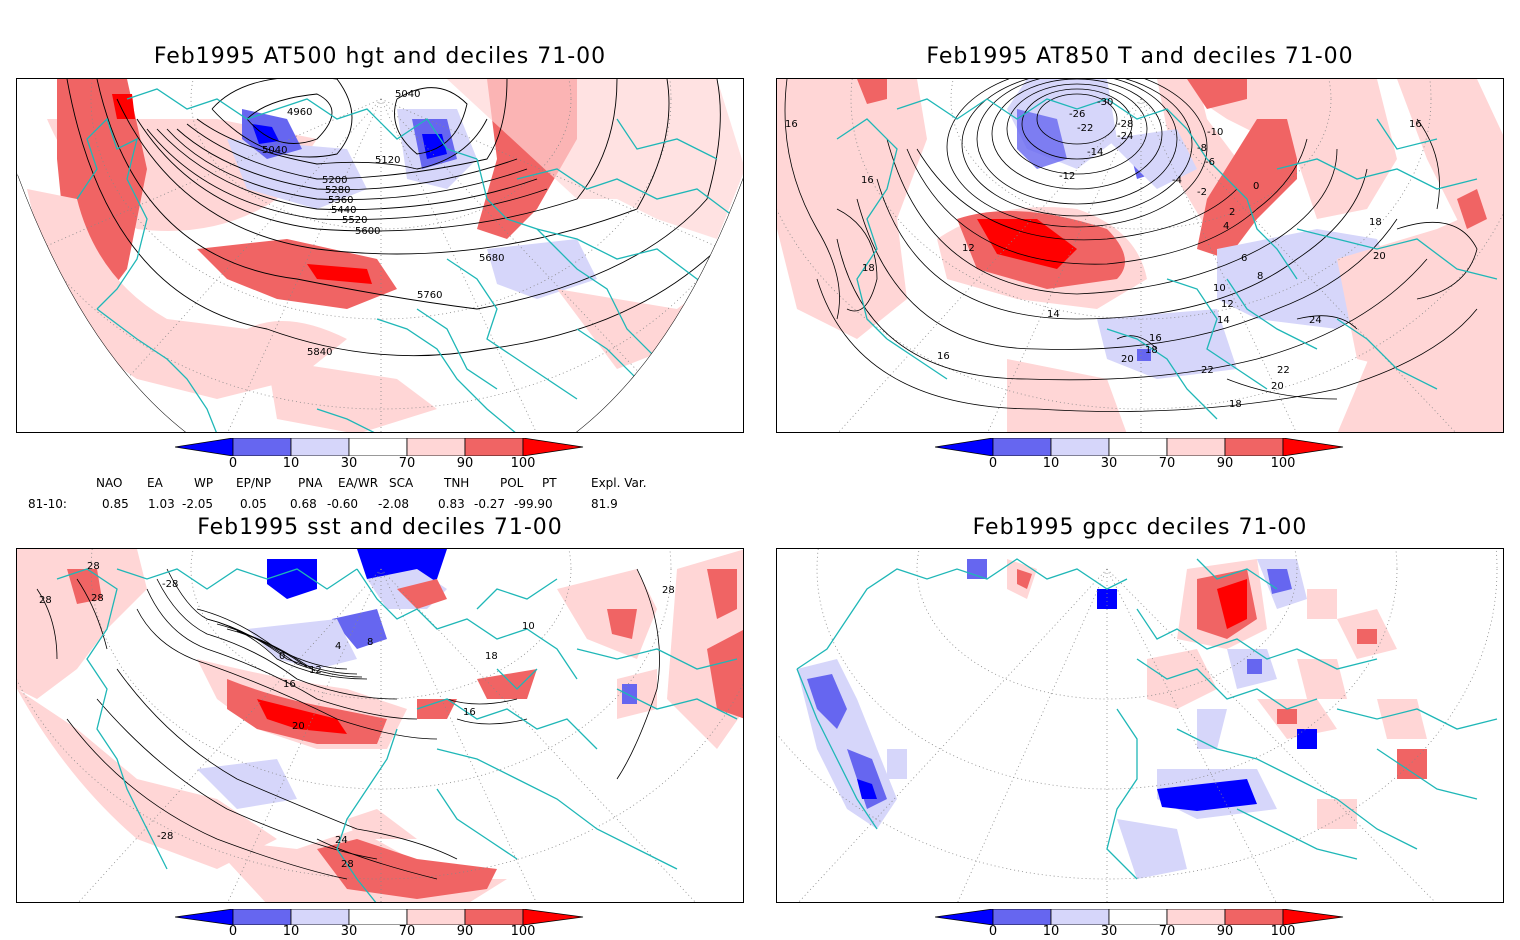  What do you see at coordinates (254, 483) in the screenshot?
I see `index-header: EP/NP` at bounding box center [254, 483].